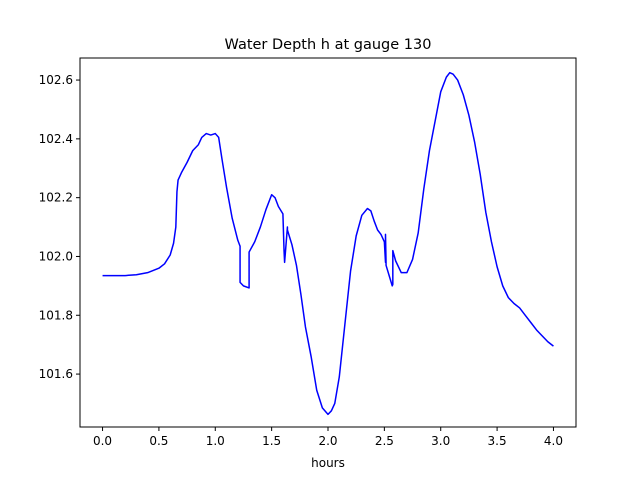  I want to click on x-tick-label: 0.5, so click(158, 441).